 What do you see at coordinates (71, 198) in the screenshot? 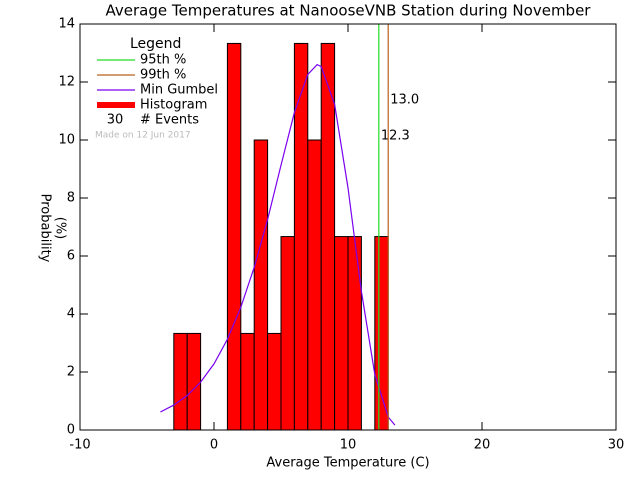
I see `y-tick-label: 8` at bounding box center [71, 198].